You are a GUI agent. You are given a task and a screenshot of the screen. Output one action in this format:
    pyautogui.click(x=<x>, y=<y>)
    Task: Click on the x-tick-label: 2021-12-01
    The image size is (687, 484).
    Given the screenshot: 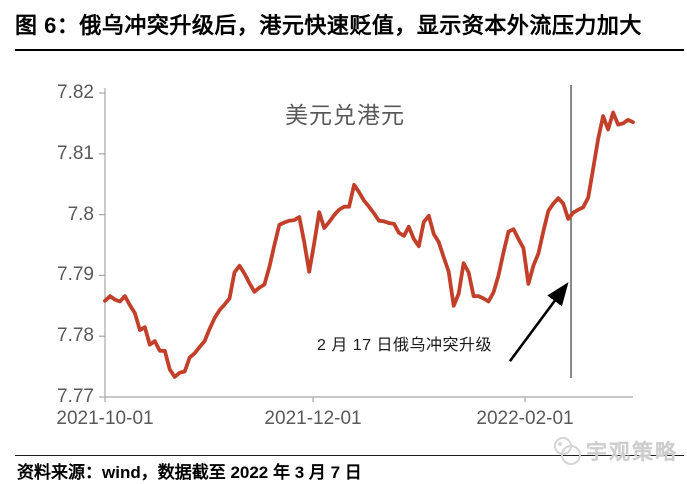 What is the action you would take?
    pyautogui.click(x=313, y=418)
    